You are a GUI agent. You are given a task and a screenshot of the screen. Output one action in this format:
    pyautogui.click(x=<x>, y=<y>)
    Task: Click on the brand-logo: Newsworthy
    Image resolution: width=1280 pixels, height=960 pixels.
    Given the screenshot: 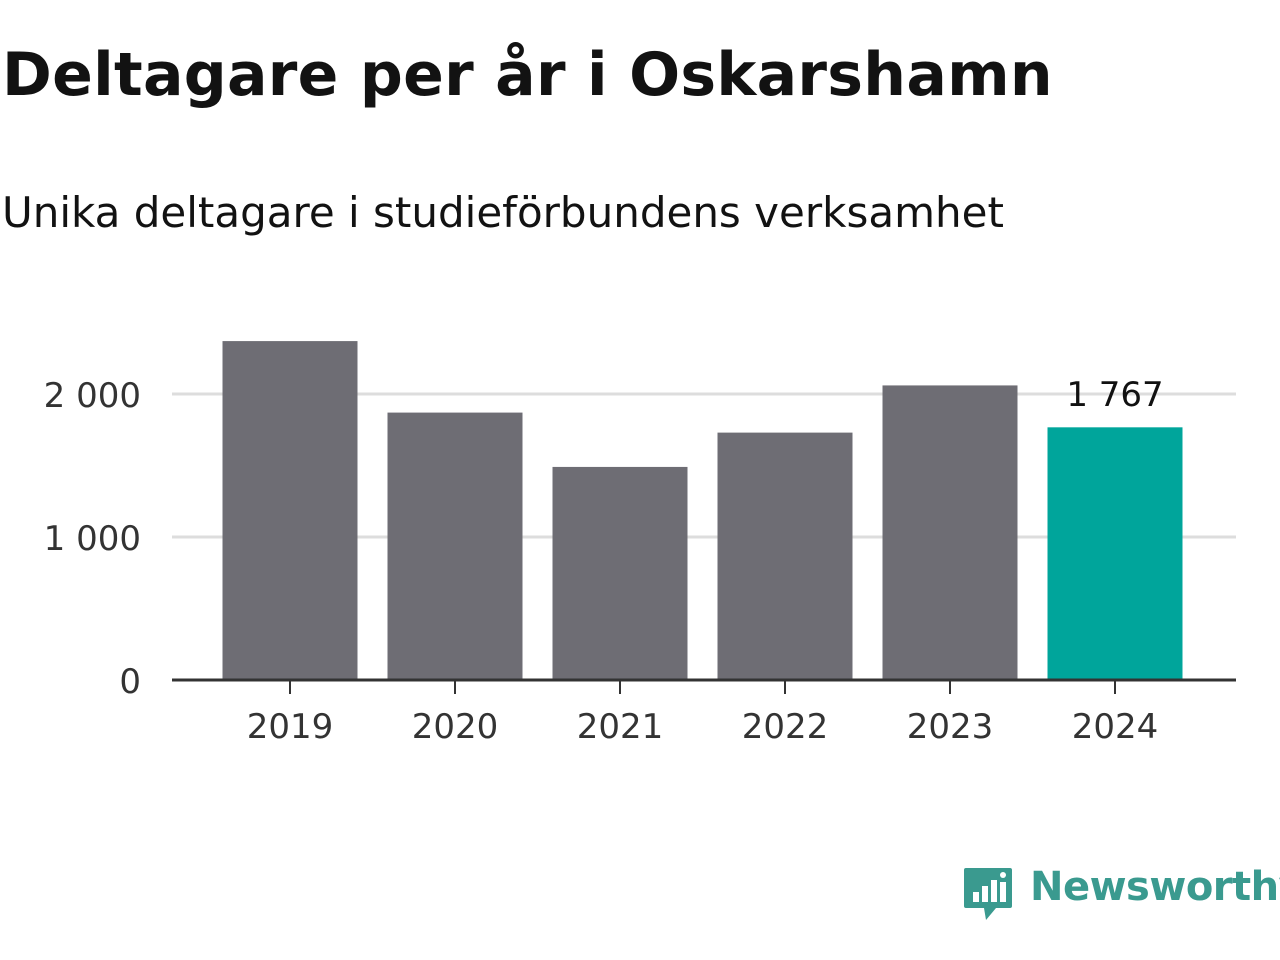 What is the action you would take?
    pyautogui.click(x=1121, y=895)
    